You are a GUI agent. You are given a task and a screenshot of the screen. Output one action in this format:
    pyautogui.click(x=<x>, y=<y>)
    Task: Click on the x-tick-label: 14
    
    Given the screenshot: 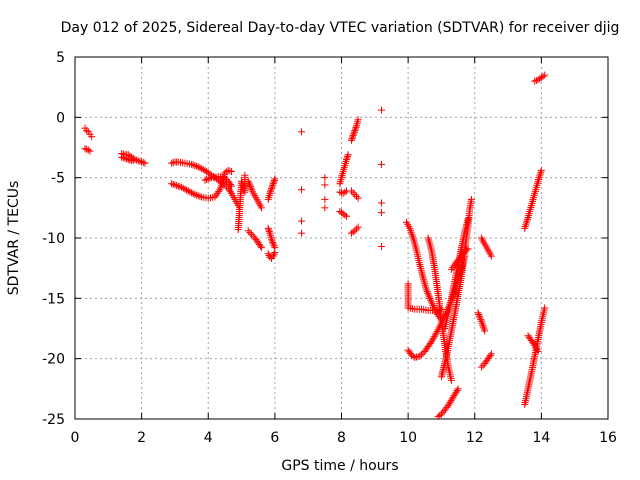 What is the action you would take?
    pyautogui.click(x=541, y=438)
    